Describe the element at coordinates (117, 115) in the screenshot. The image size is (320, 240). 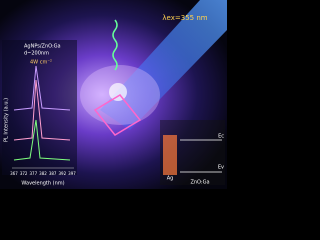
I see `crystal` at that location.